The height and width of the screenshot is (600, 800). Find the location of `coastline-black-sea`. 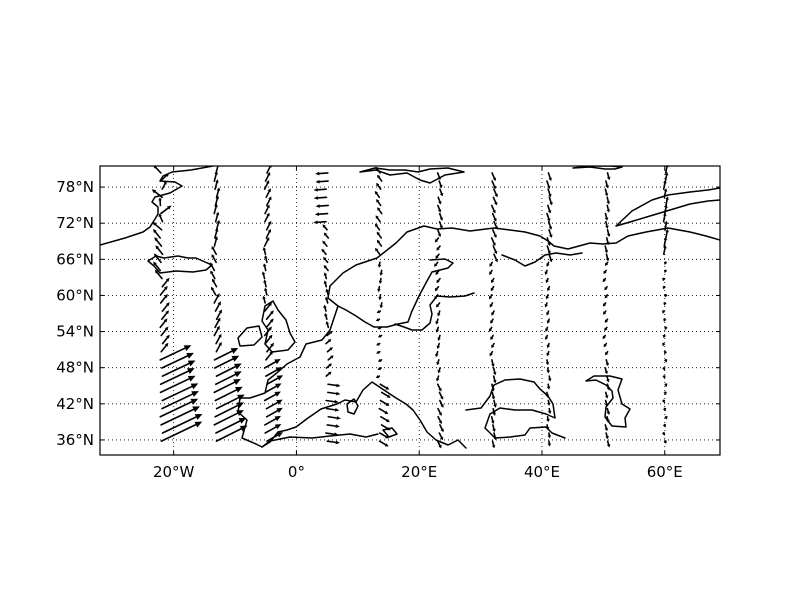

coastline-black-sea is located at coordinates (515, 408).